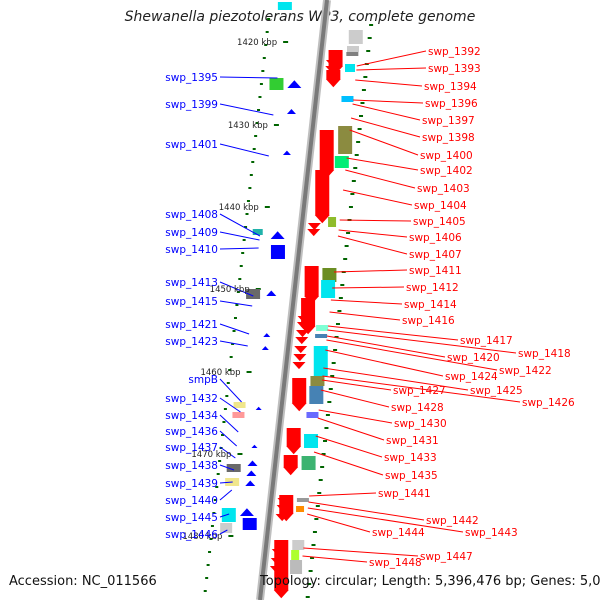 The width and height of the screenshot is (600, 600). Describe the element at coordinates (411, 476) in the screenshot. I see `gene-label-swp_1435: swp_1435` at that location.